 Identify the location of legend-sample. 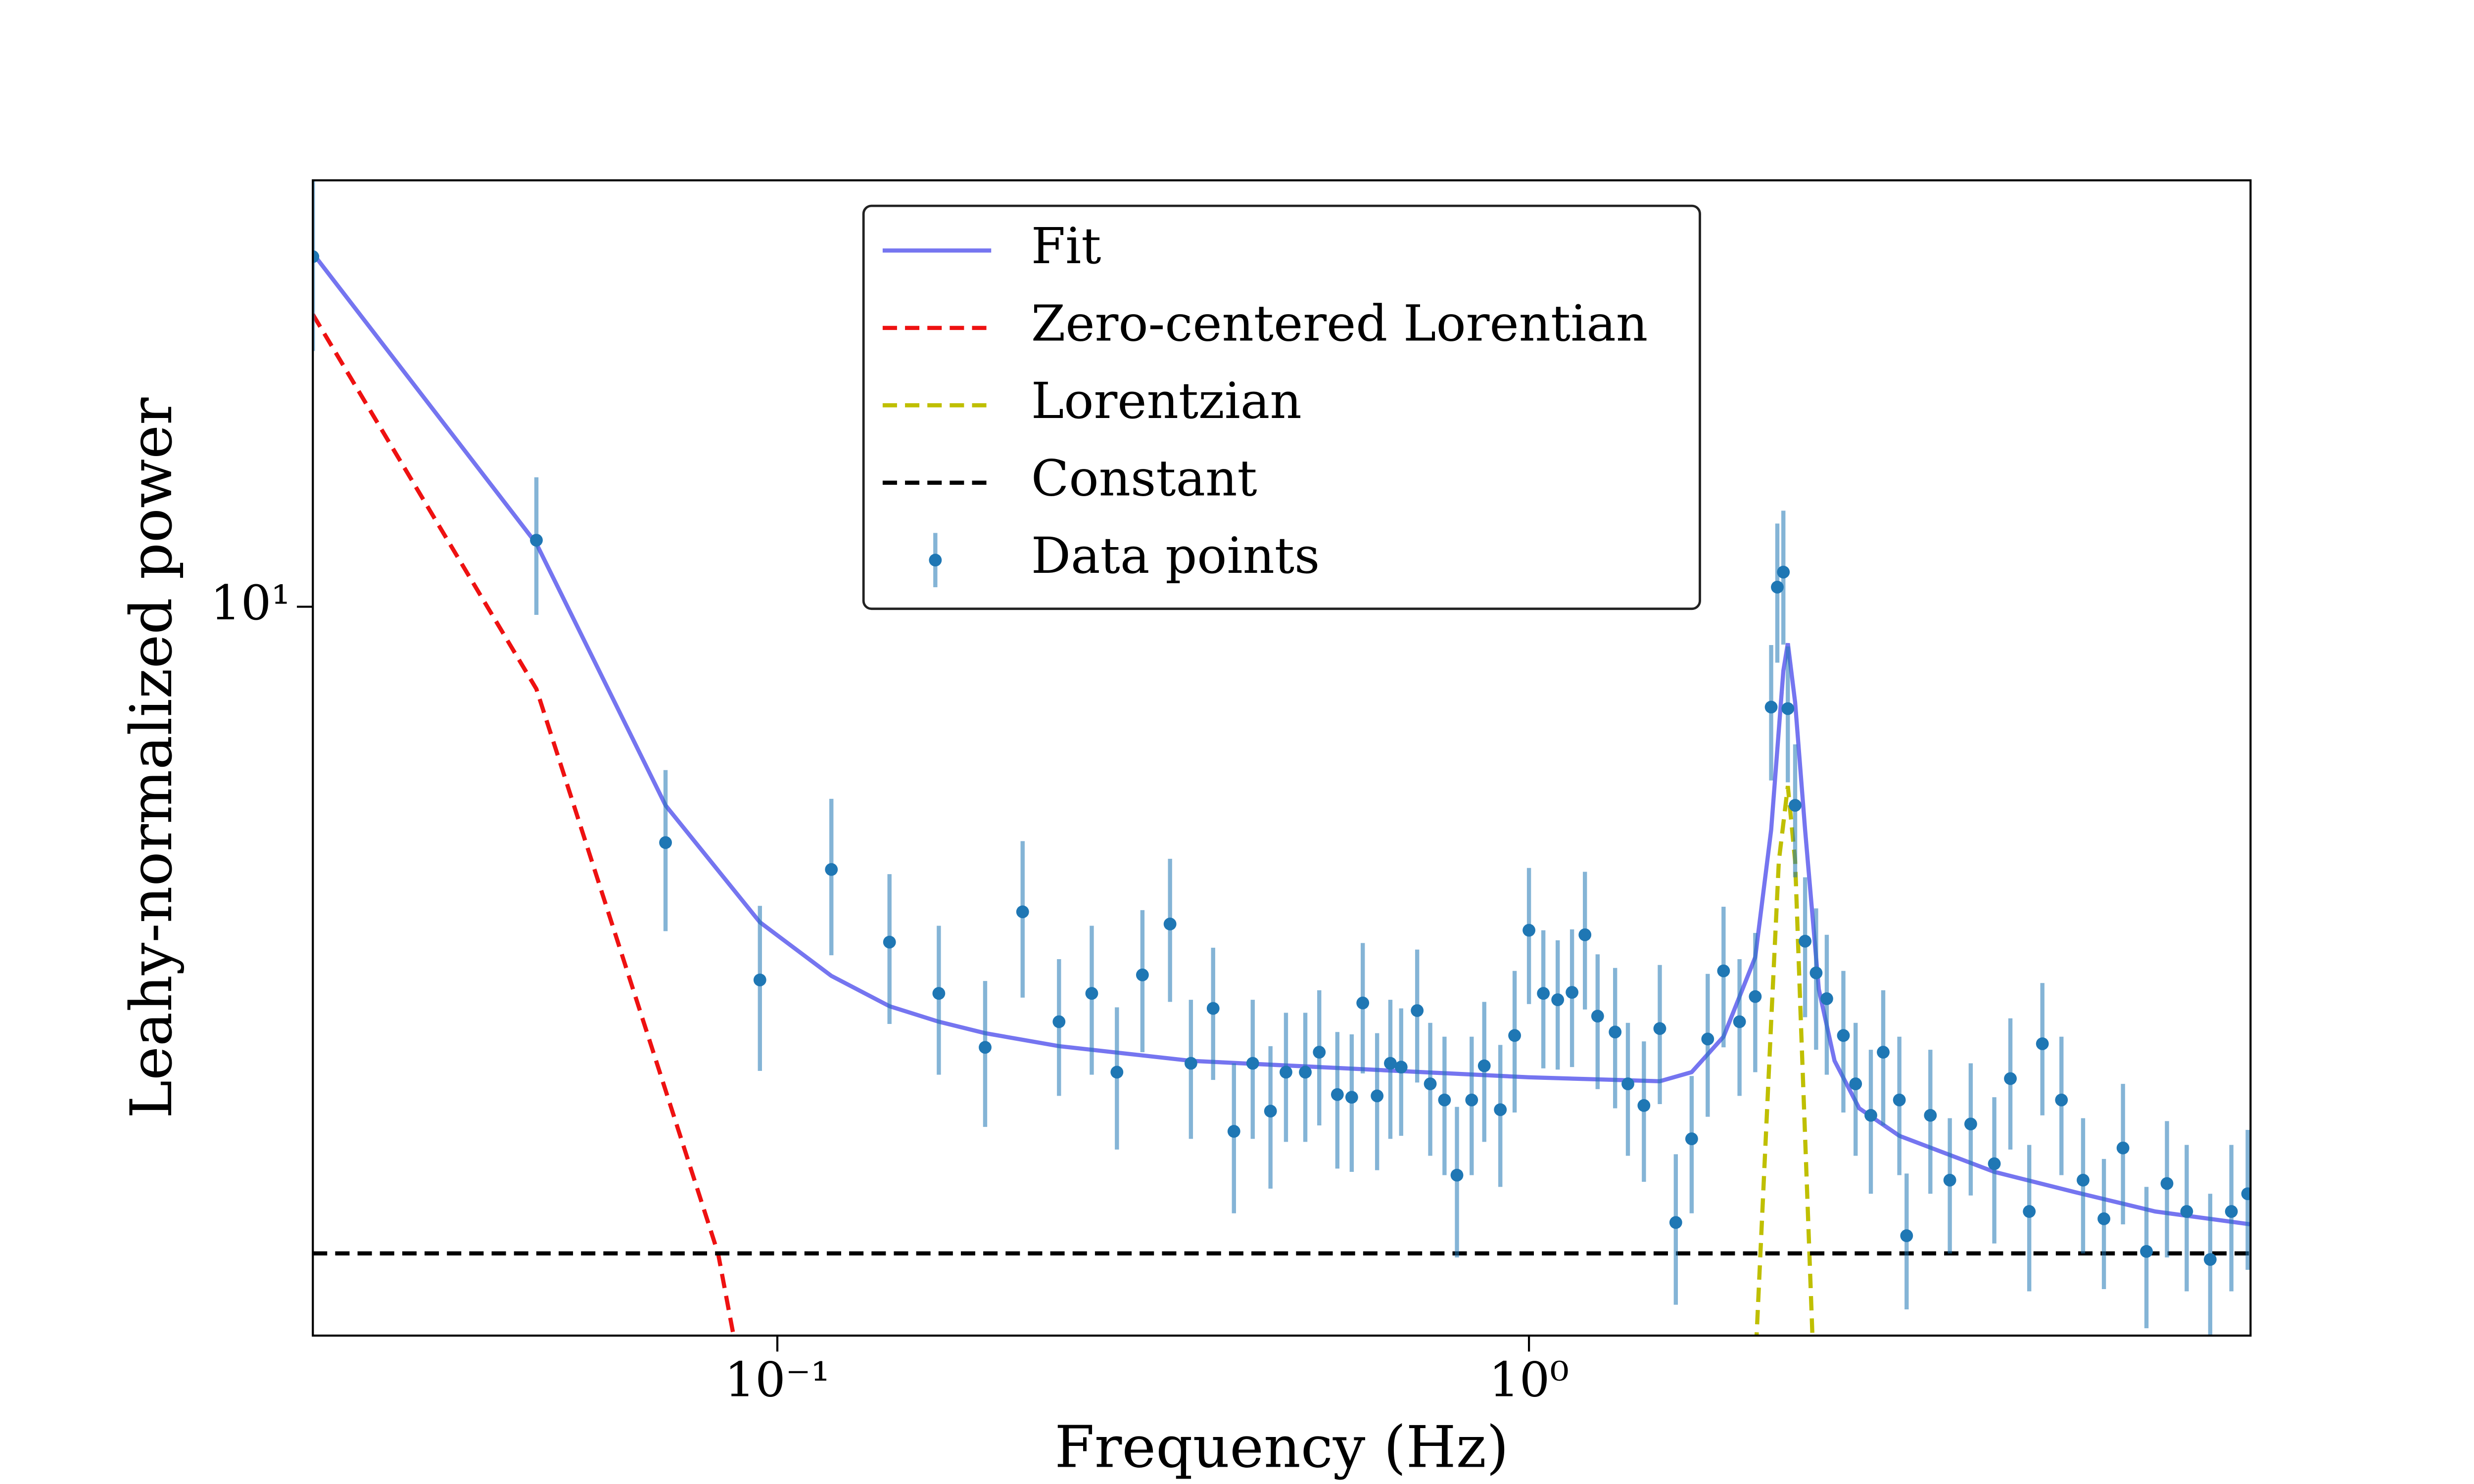
(936, 560).